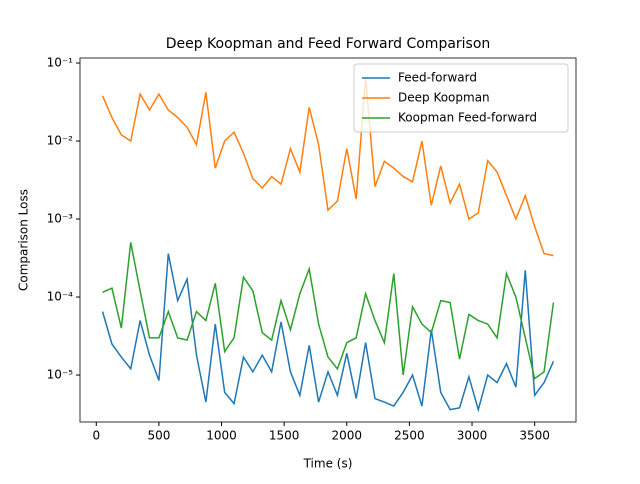  What do you see at coordinates (444, 98) in the screenshot?
I see `legend-label: Deep Koopman` at bounding box center [444, 98].